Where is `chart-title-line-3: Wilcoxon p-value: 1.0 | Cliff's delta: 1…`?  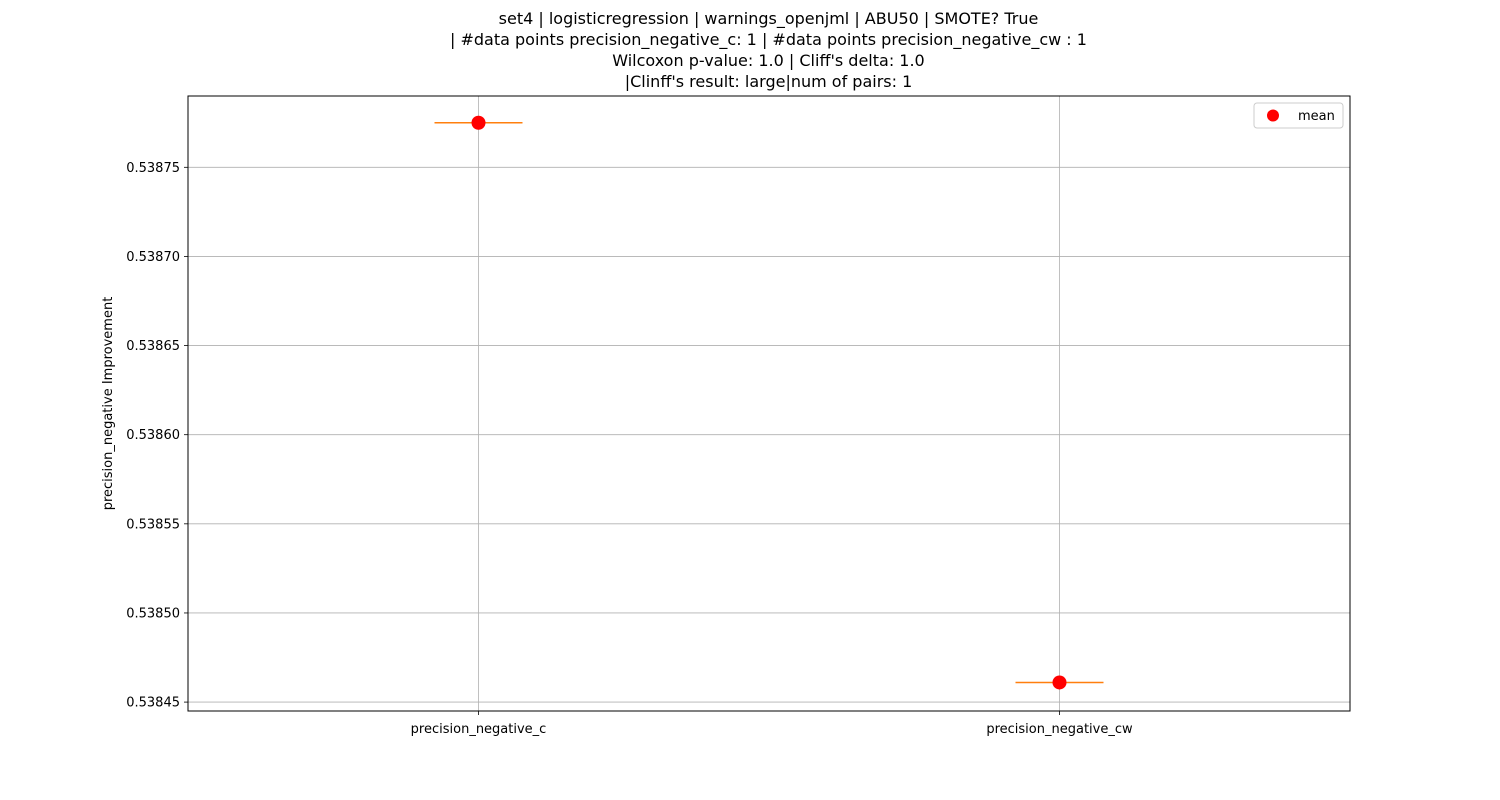
chart-title-line-3: Wilcoxon p-value: 1.0 | Cliff's delta: 1… is located at coordinates (768, 60).